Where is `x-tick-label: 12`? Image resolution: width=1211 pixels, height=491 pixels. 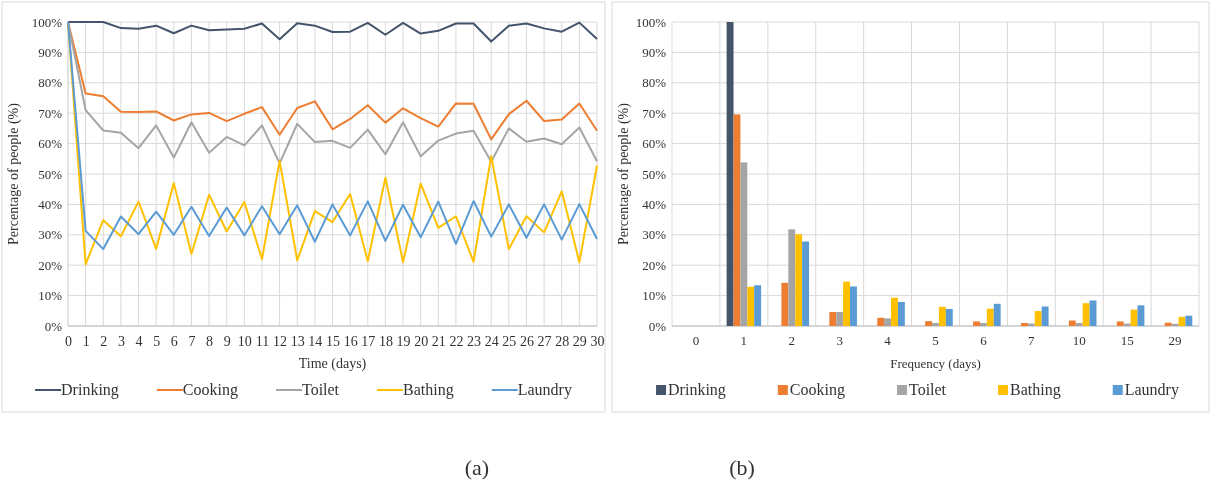
x-tick-label: 12 is located at coordinates (280, 341).